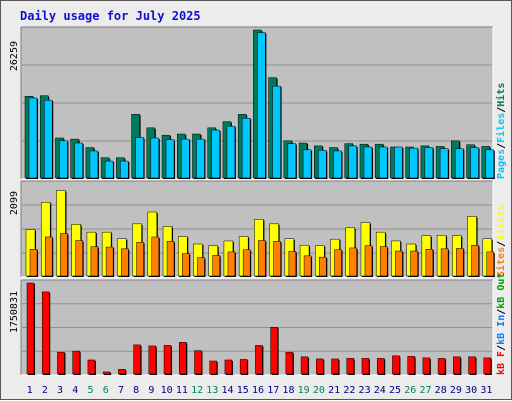  What do you see at coordinates (60, 390) in the screenshot?
I see `x-tick-day-label: 3` at bounding box center [60, 390].